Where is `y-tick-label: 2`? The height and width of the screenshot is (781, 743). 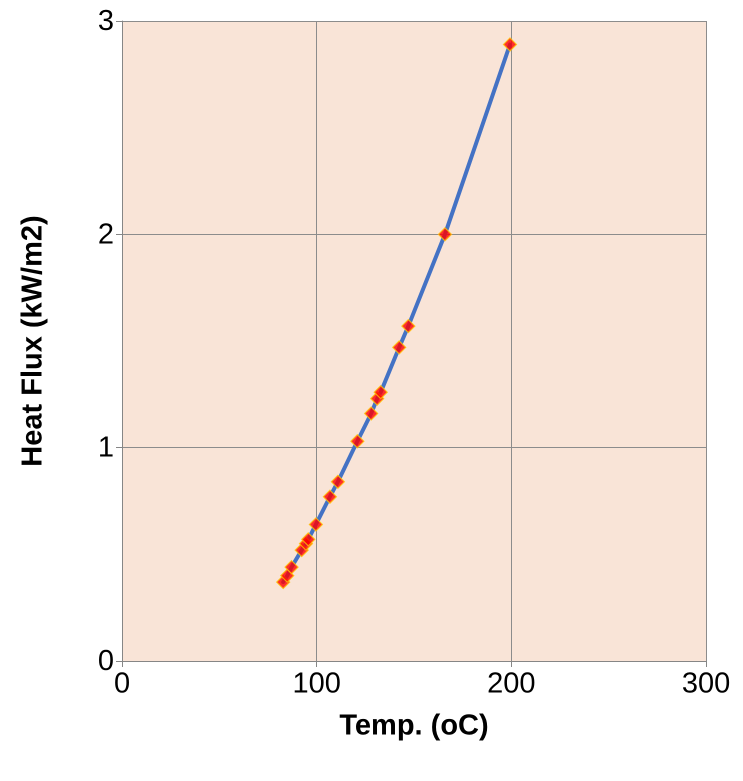
y-tick-label: 2 is located at coordinates (106, 234).